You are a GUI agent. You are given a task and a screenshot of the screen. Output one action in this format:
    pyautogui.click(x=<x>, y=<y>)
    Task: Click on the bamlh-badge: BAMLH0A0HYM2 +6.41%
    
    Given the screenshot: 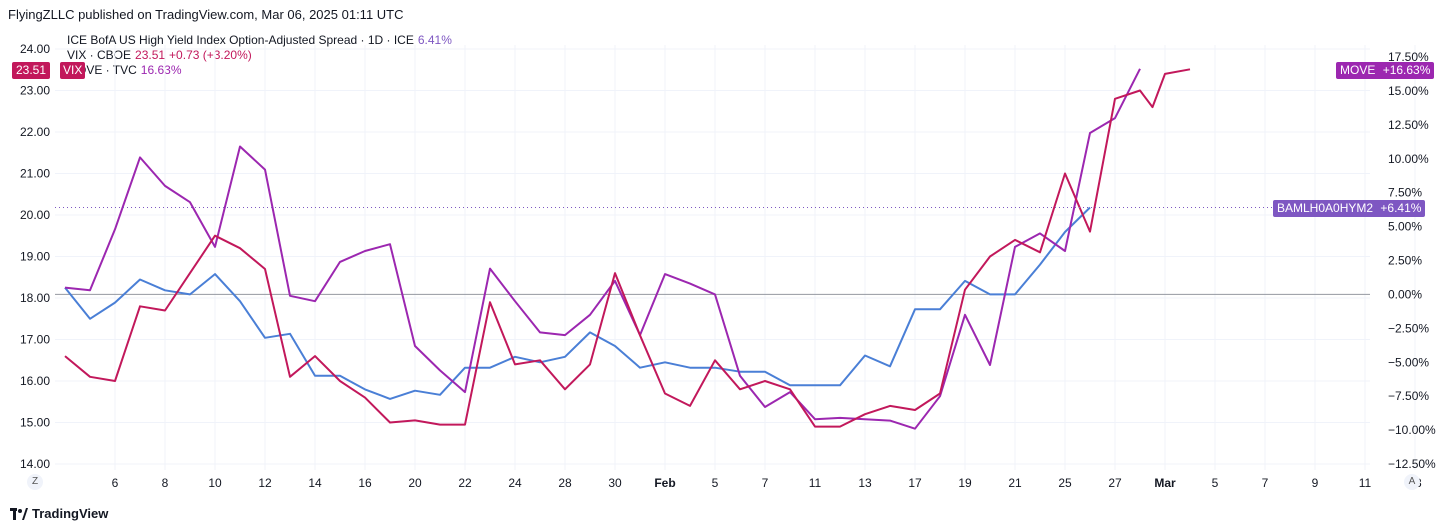 What is the action you would take?
    pyautogui.click(x=1349, y=208)
    